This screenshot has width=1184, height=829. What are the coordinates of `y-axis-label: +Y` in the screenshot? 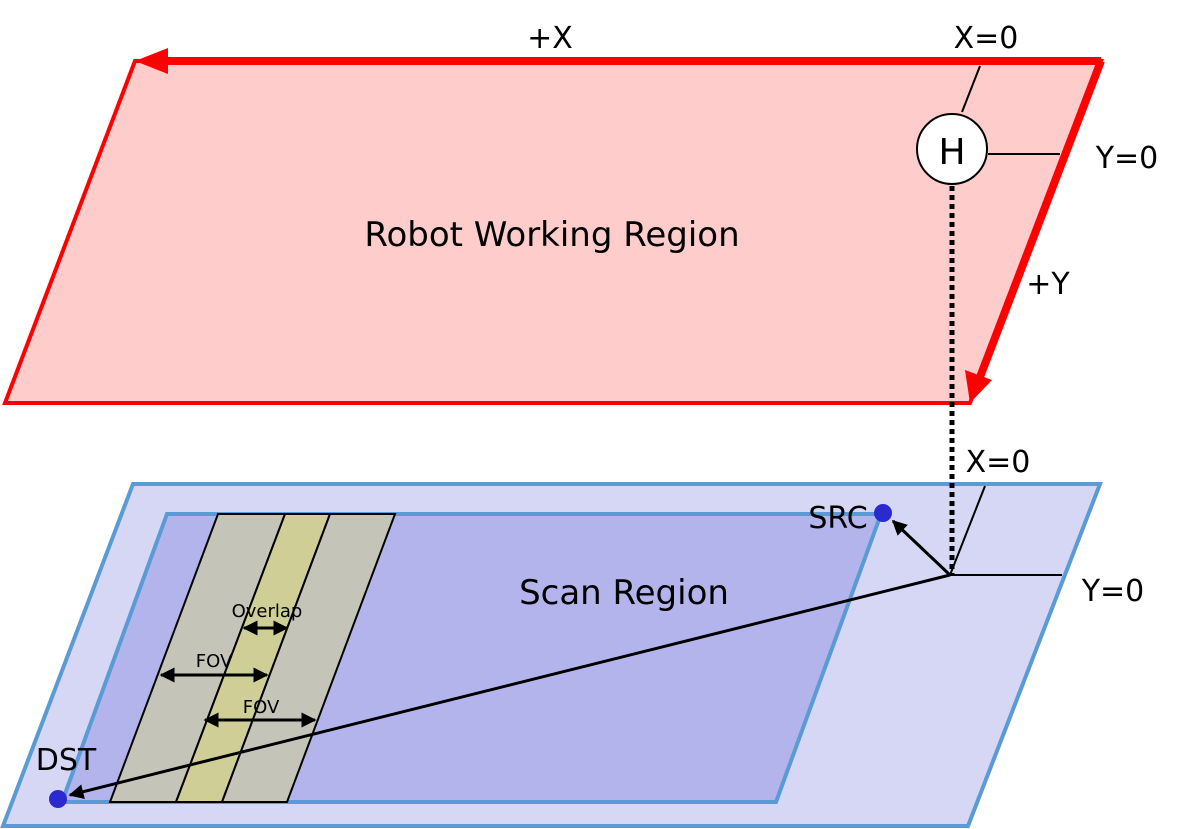 It's located at (1048, 284).